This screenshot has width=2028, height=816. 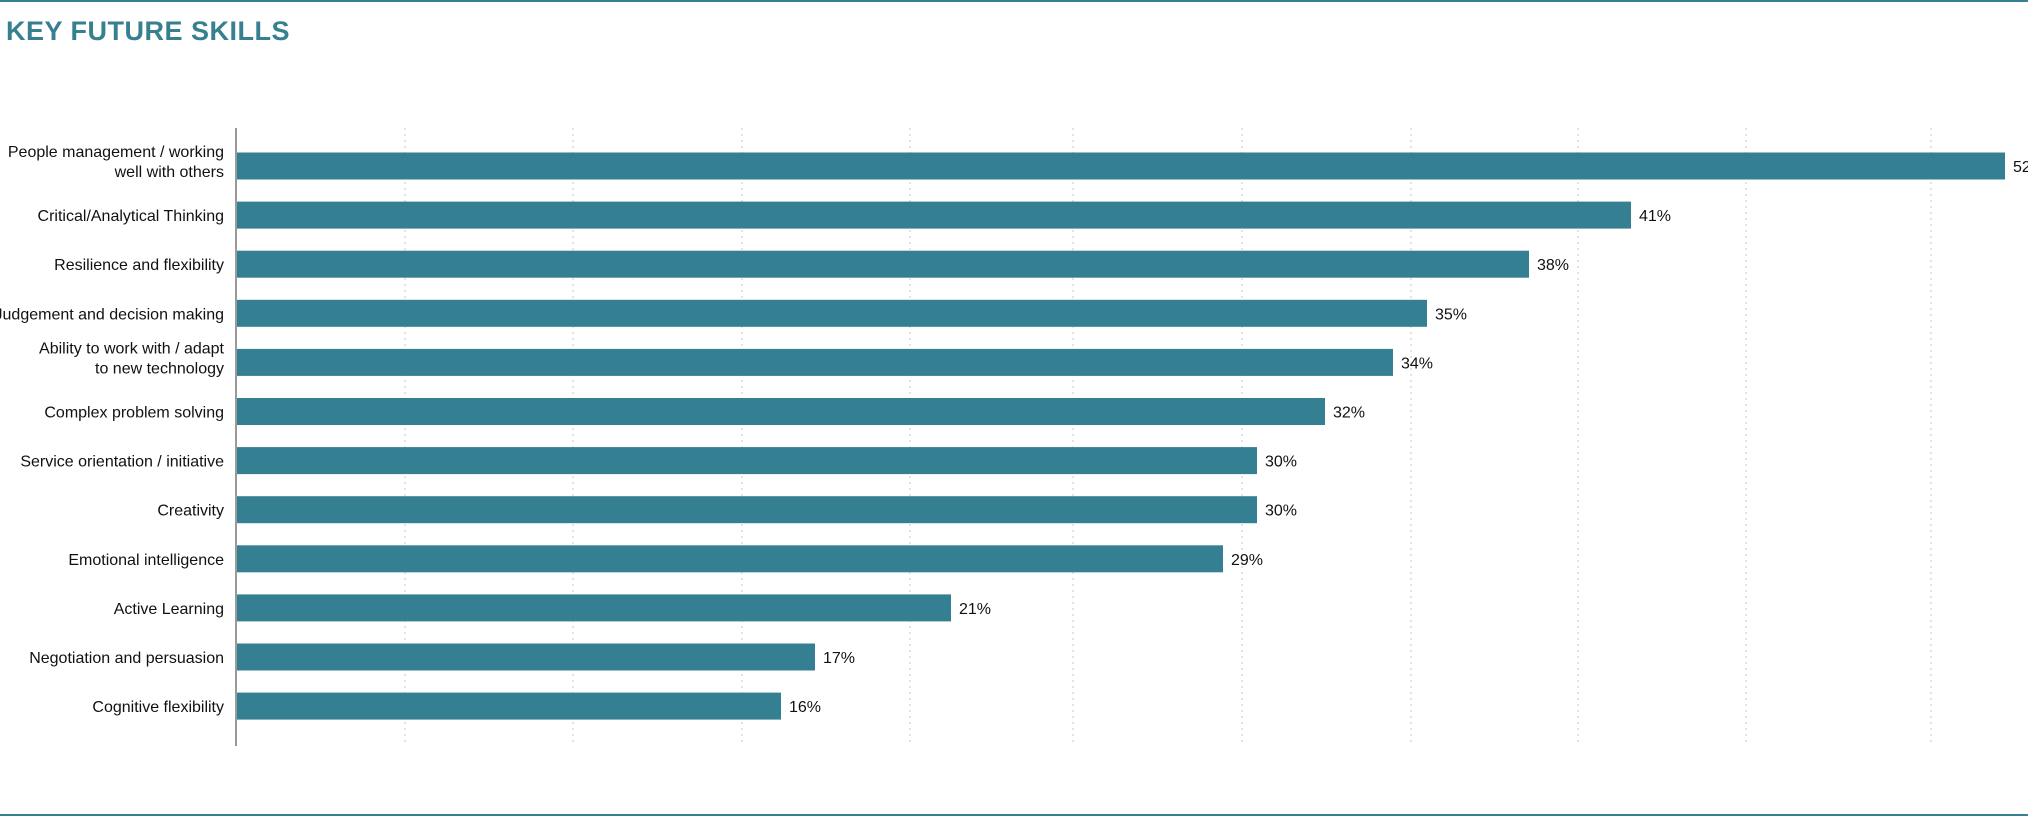 I want to click on value-label: 38%, so click(x=1553, y=265).